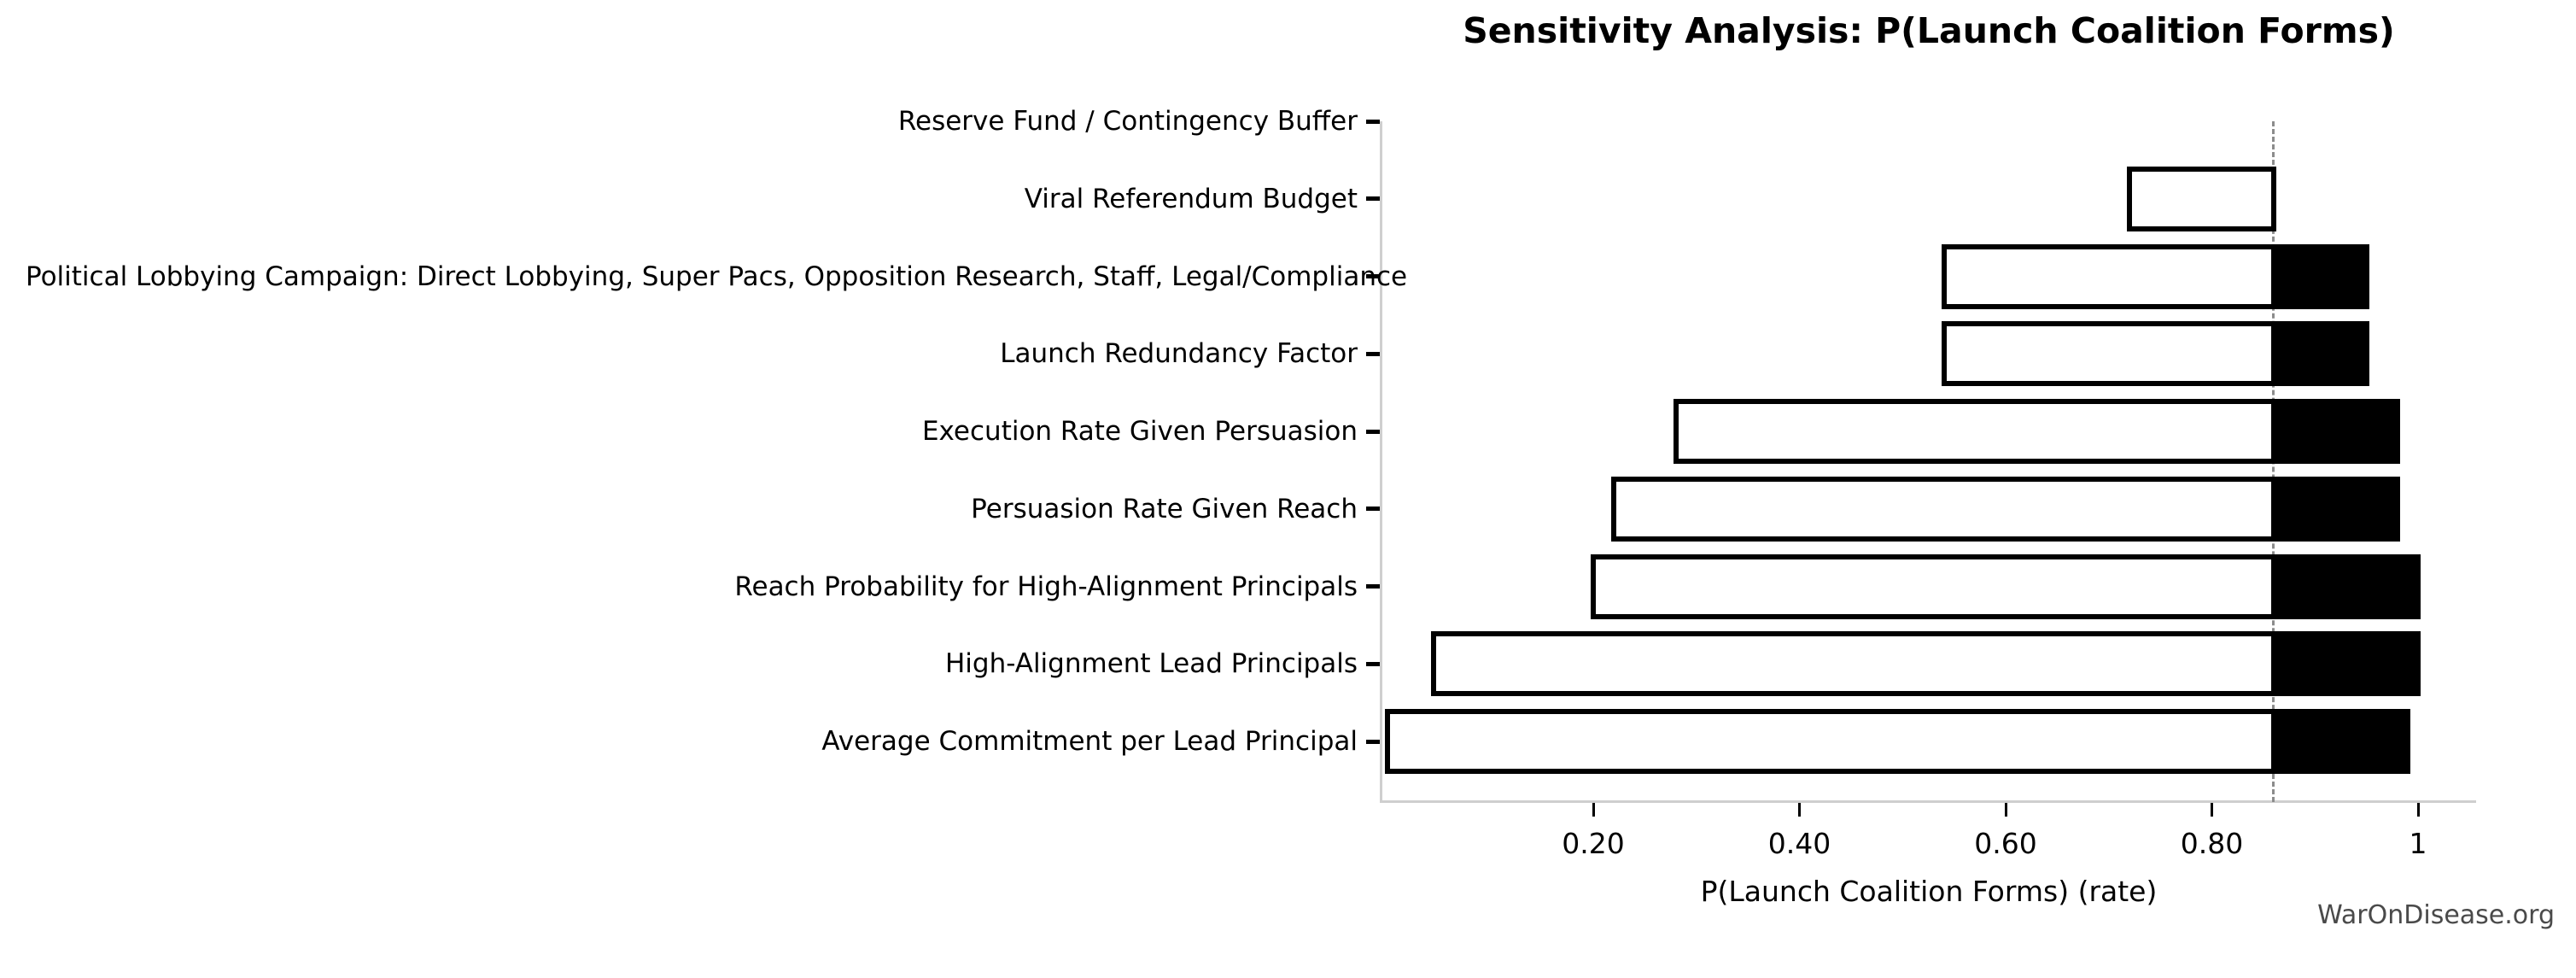 The height and width of the screenshot is (978, 2576). Describe the element at coordinates (1929, 891) in the screenshot. I see `x-axis-label: P(Launch Coalition Forms) (rate)` at that location.